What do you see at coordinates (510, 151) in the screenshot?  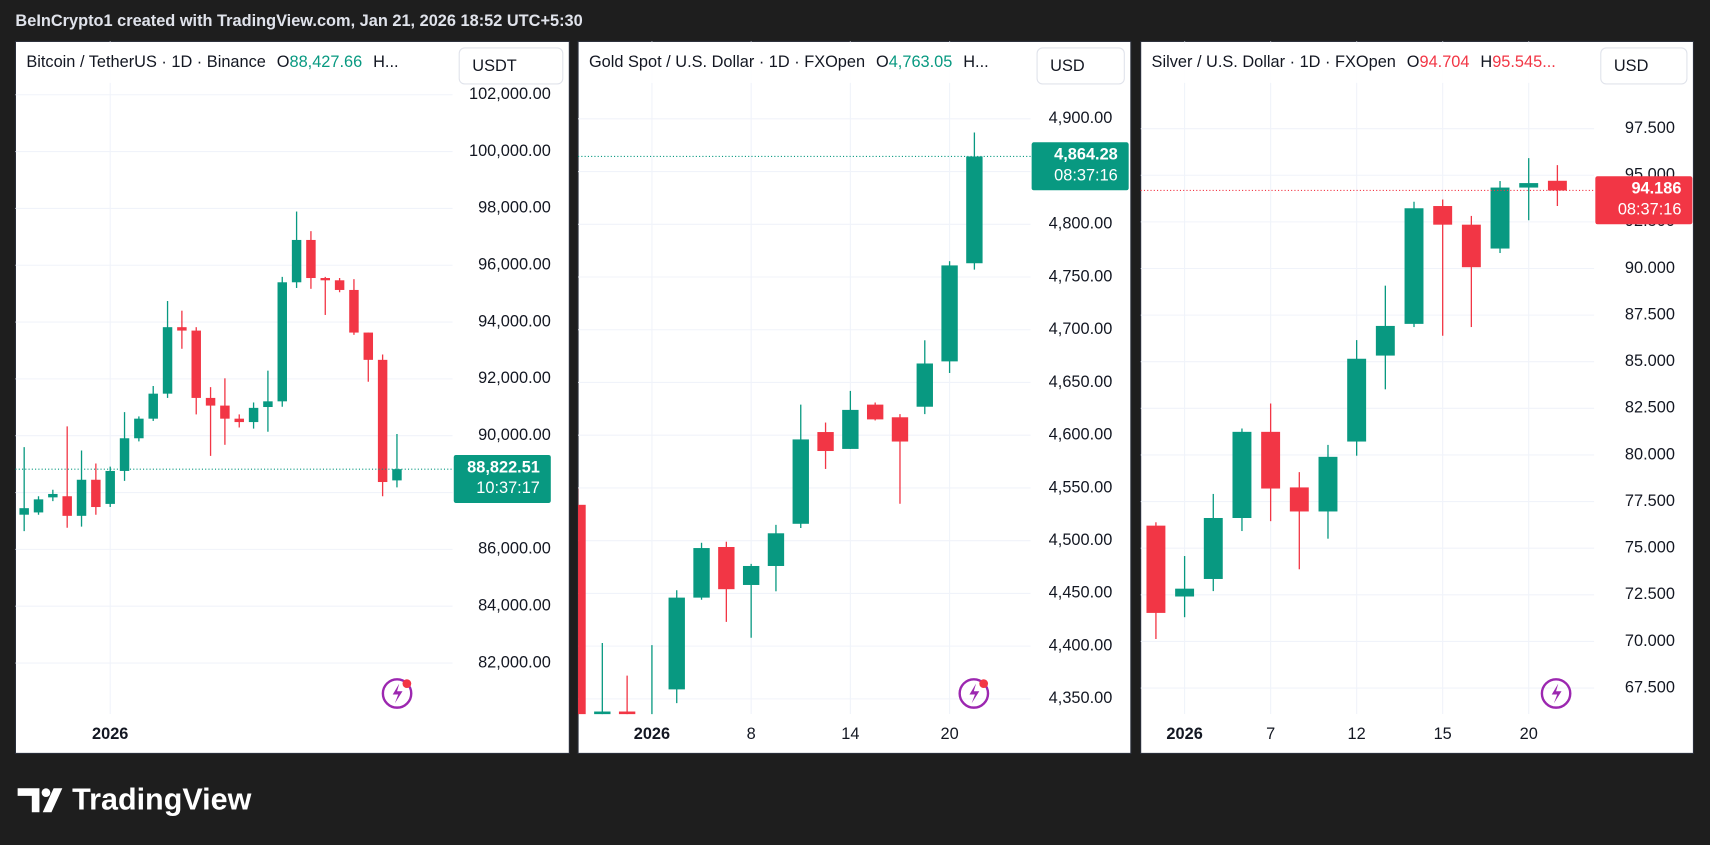 I see `y-tick-label: 100,000.00` at bounding box center [510, 151].